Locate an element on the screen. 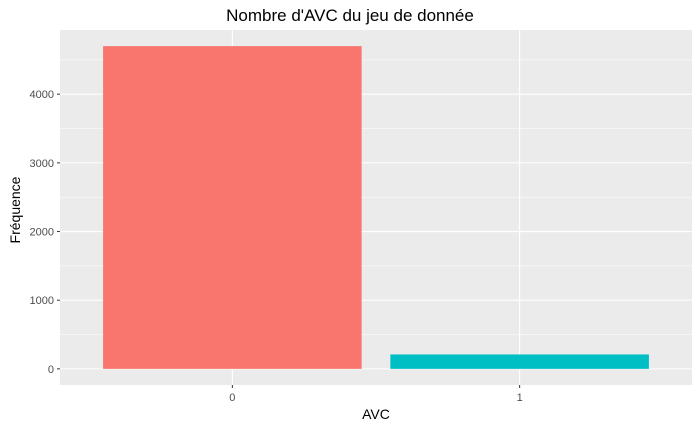 The image size is (700, 432). x-tick-label: 0 is located at coordinates (232, 398).